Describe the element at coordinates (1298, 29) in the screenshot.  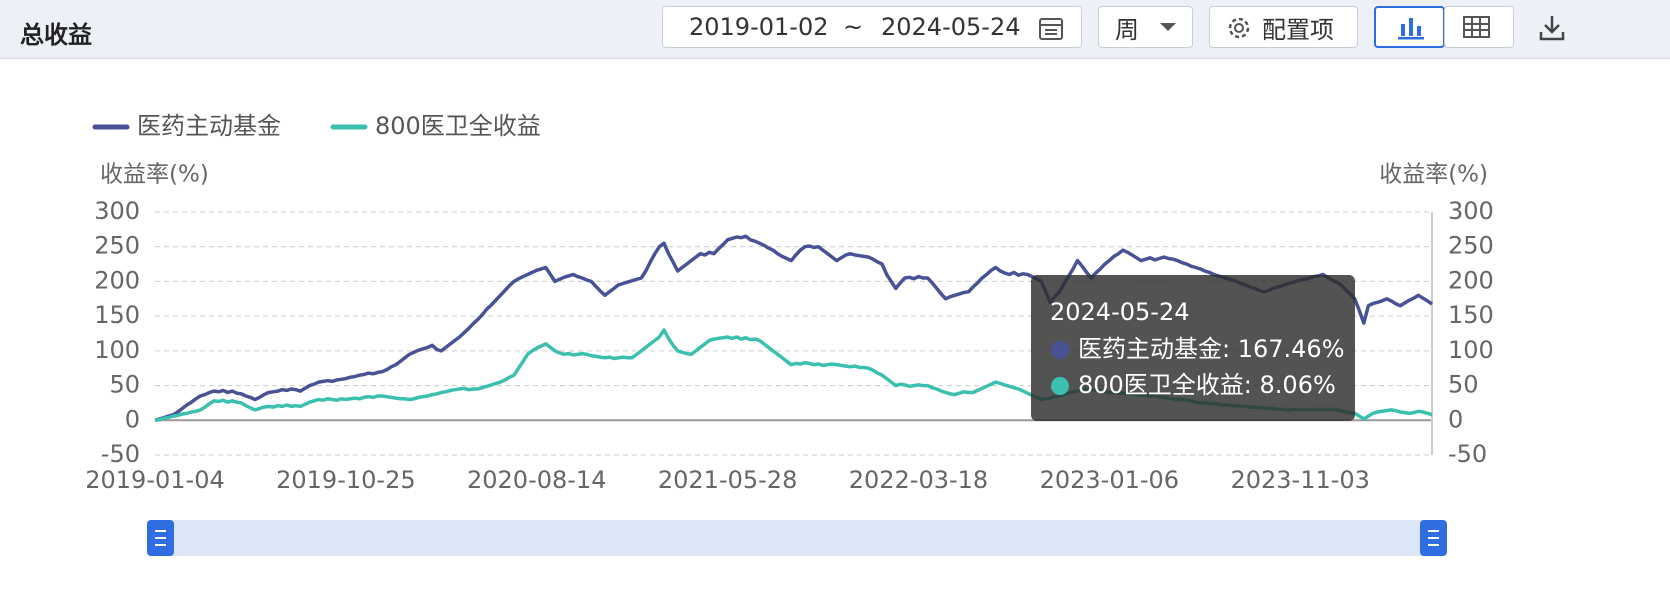
I see `config-label: 配置项` at that location.